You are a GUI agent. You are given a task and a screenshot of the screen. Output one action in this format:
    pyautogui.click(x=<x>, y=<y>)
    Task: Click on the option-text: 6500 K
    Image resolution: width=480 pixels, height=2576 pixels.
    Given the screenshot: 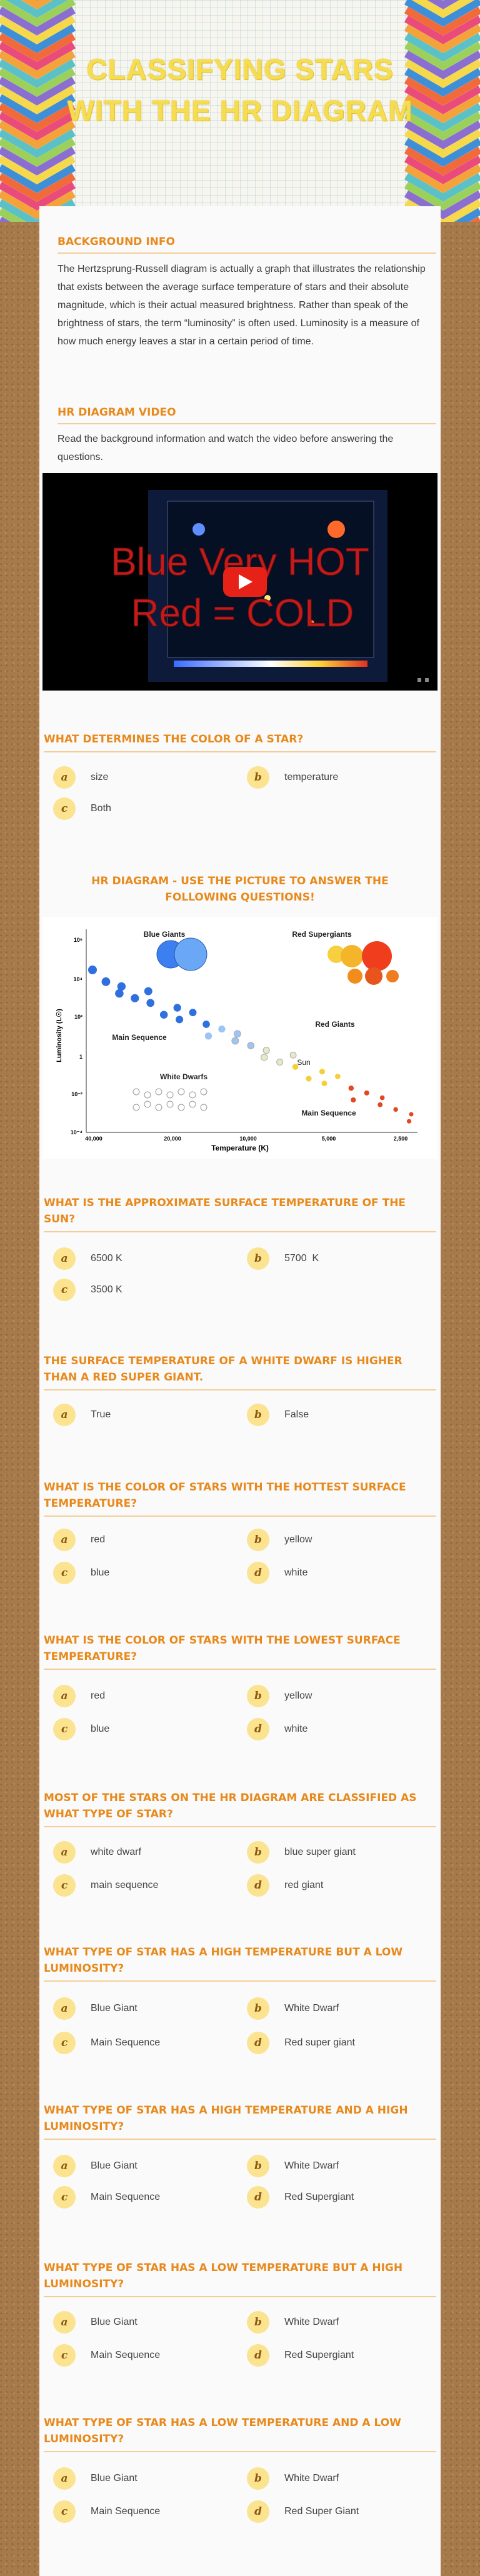 What is the action you would take?
    pyautogui.click(x=106, y=1258)
    